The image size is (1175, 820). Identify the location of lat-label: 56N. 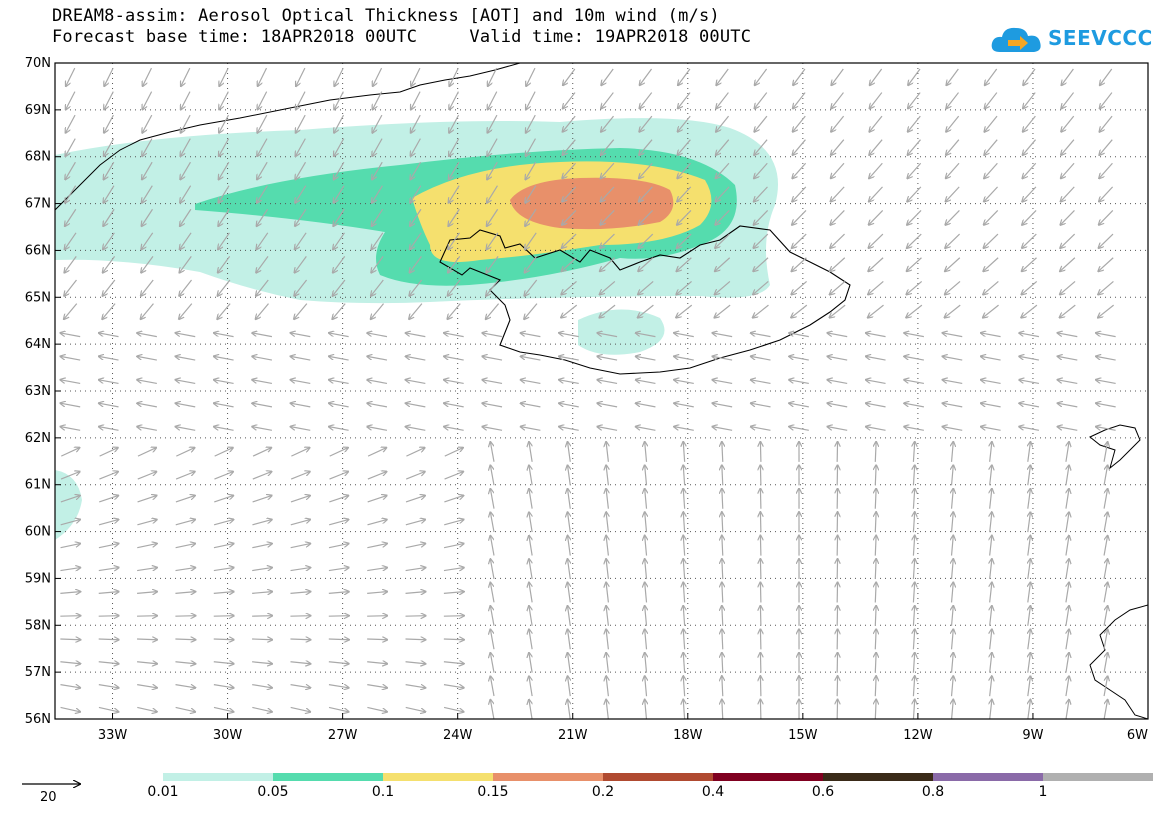
(38, 719).